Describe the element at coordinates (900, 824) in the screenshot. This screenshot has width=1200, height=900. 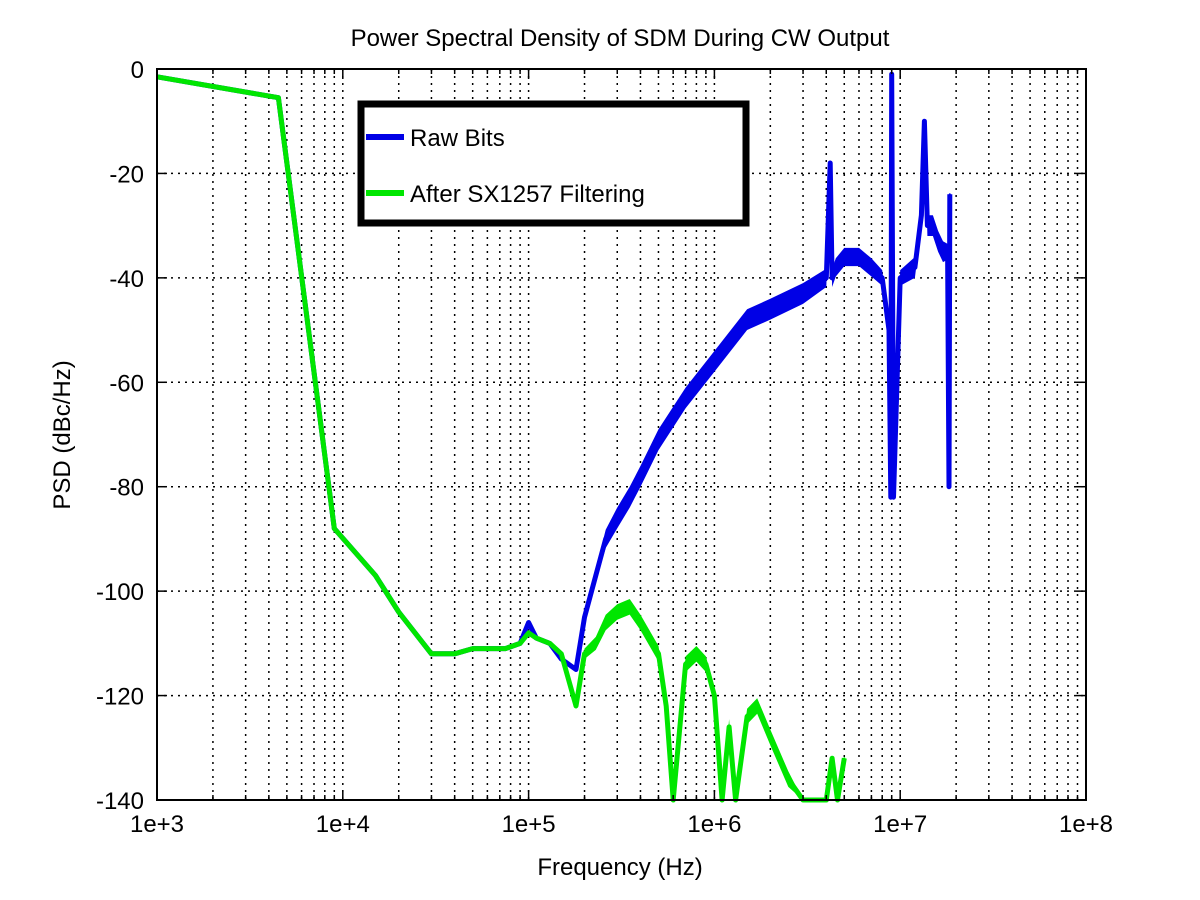
I see `x-tick-label: 1e+7` at that location.